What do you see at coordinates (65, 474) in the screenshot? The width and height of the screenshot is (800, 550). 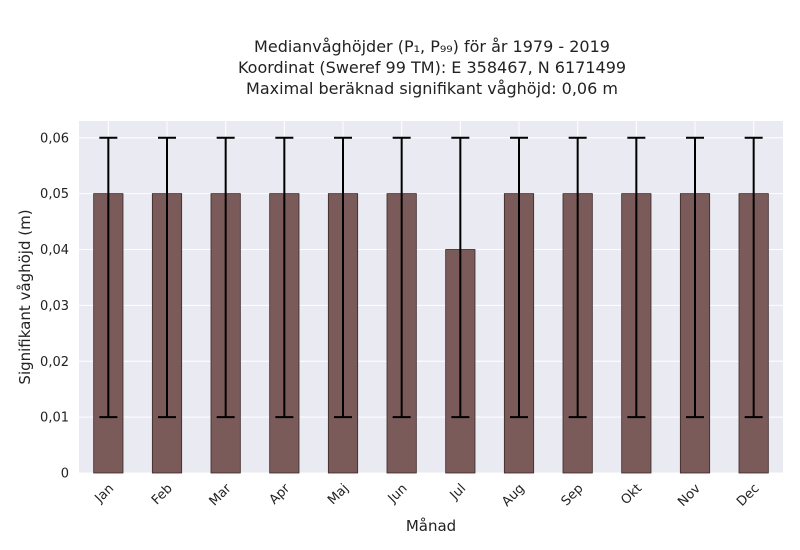 I see `y-tick-label: 0` at bounding box center [65, 474].